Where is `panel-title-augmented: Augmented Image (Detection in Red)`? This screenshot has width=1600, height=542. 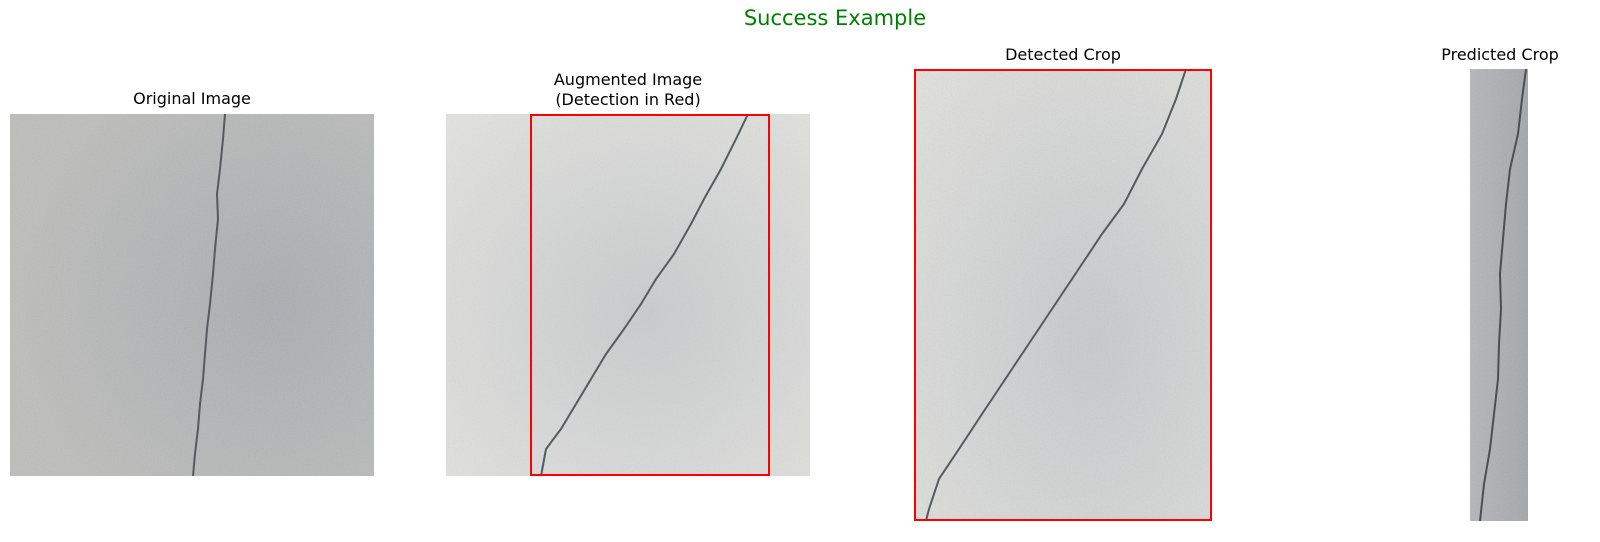 panel-title-augmented: Augmented Image (Detection in Red) is located at coordinates (628, 89).